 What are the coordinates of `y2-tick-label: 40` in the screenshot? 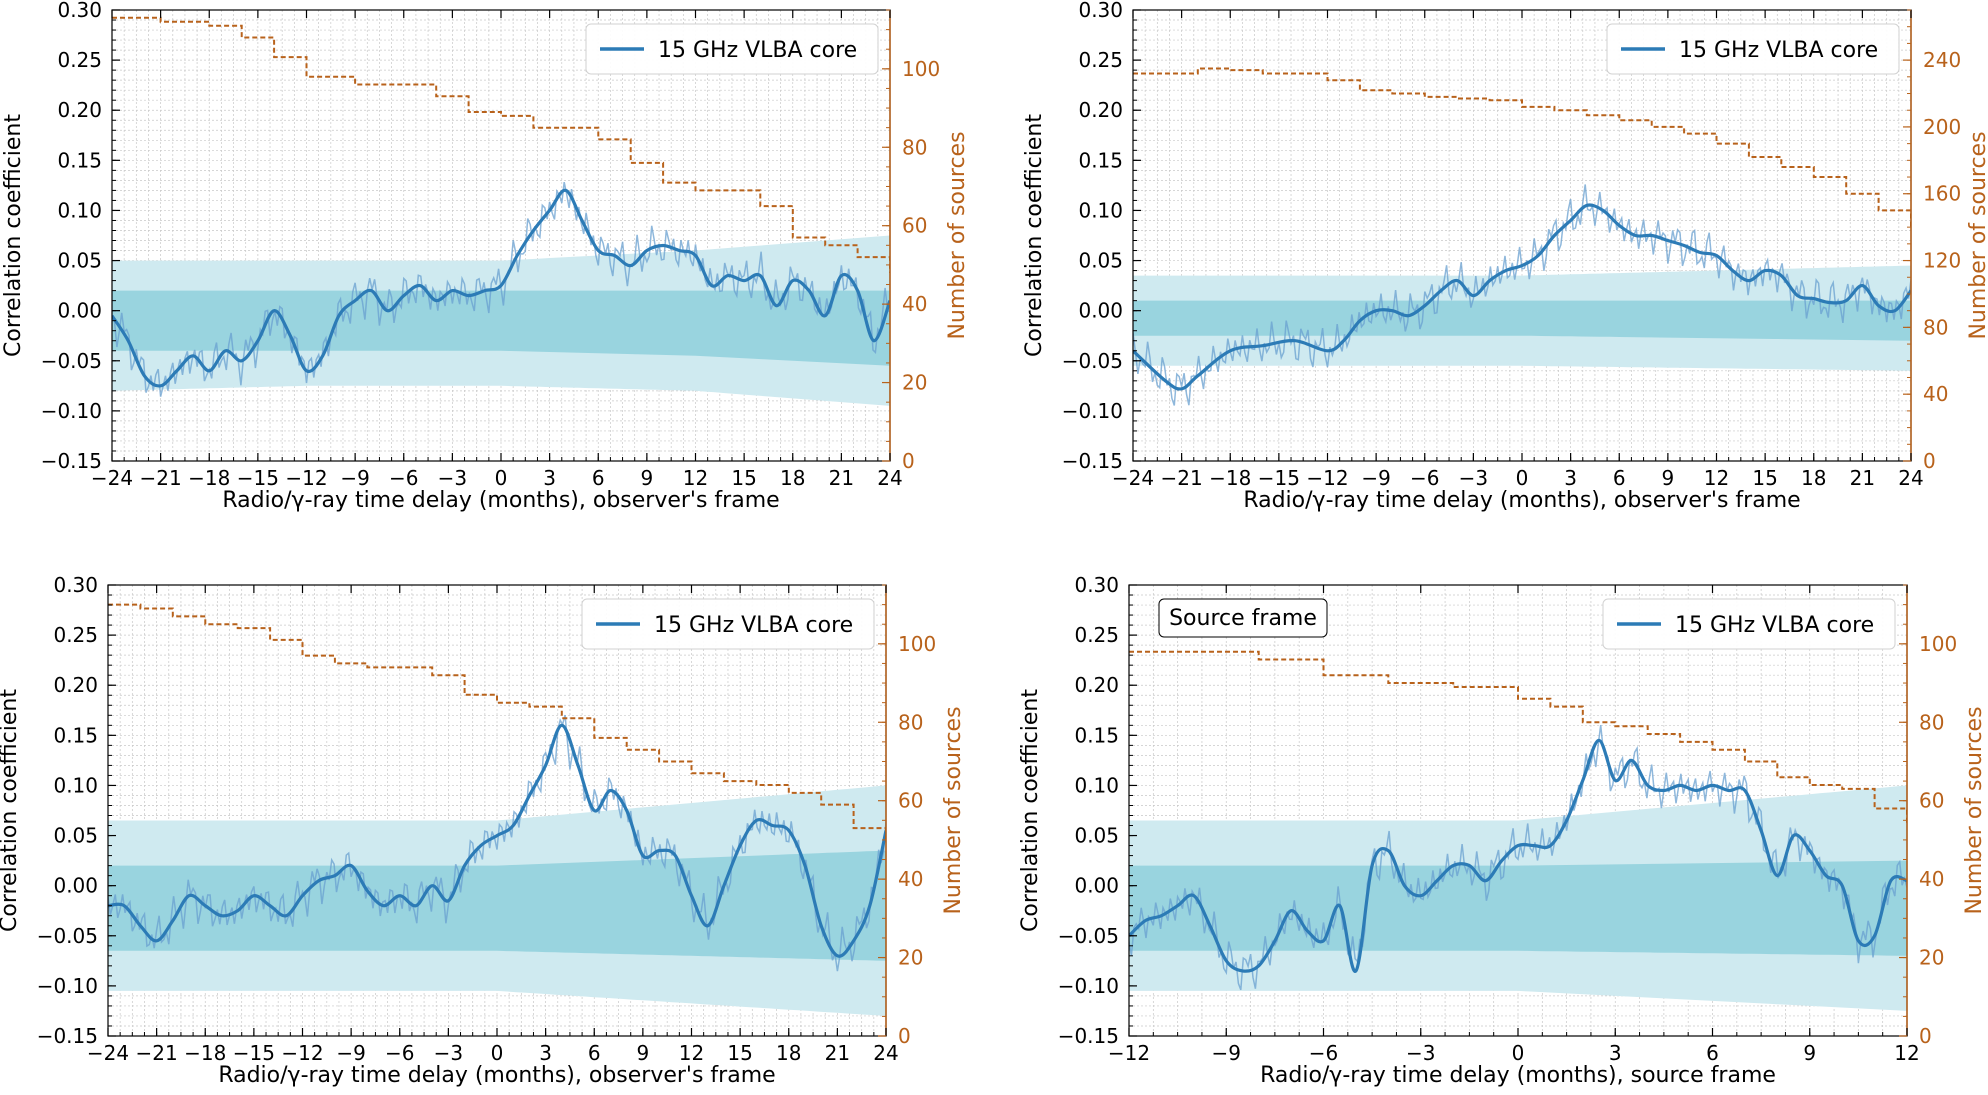 It's located at (1931, 879).